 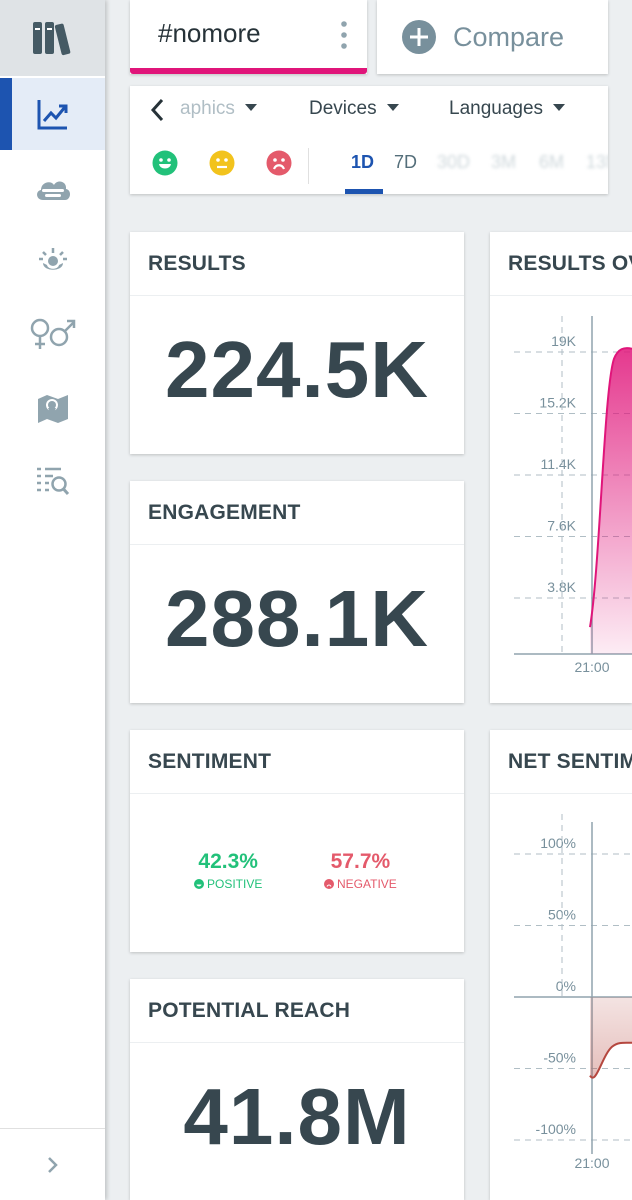 I want to click on period-3m: 3M, so click(x=504, y=162).